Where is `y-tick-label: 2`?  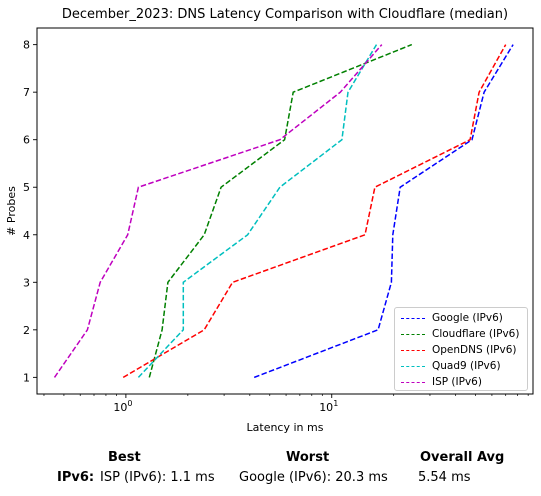 y-tick-label: 2 is located at coordinates (26, 330).